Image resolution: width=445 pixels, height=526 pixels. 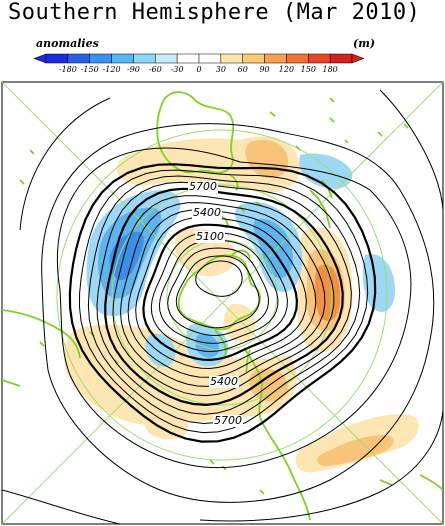 I want to click on colorbar-arrow-left, so click(x=40, y=58).